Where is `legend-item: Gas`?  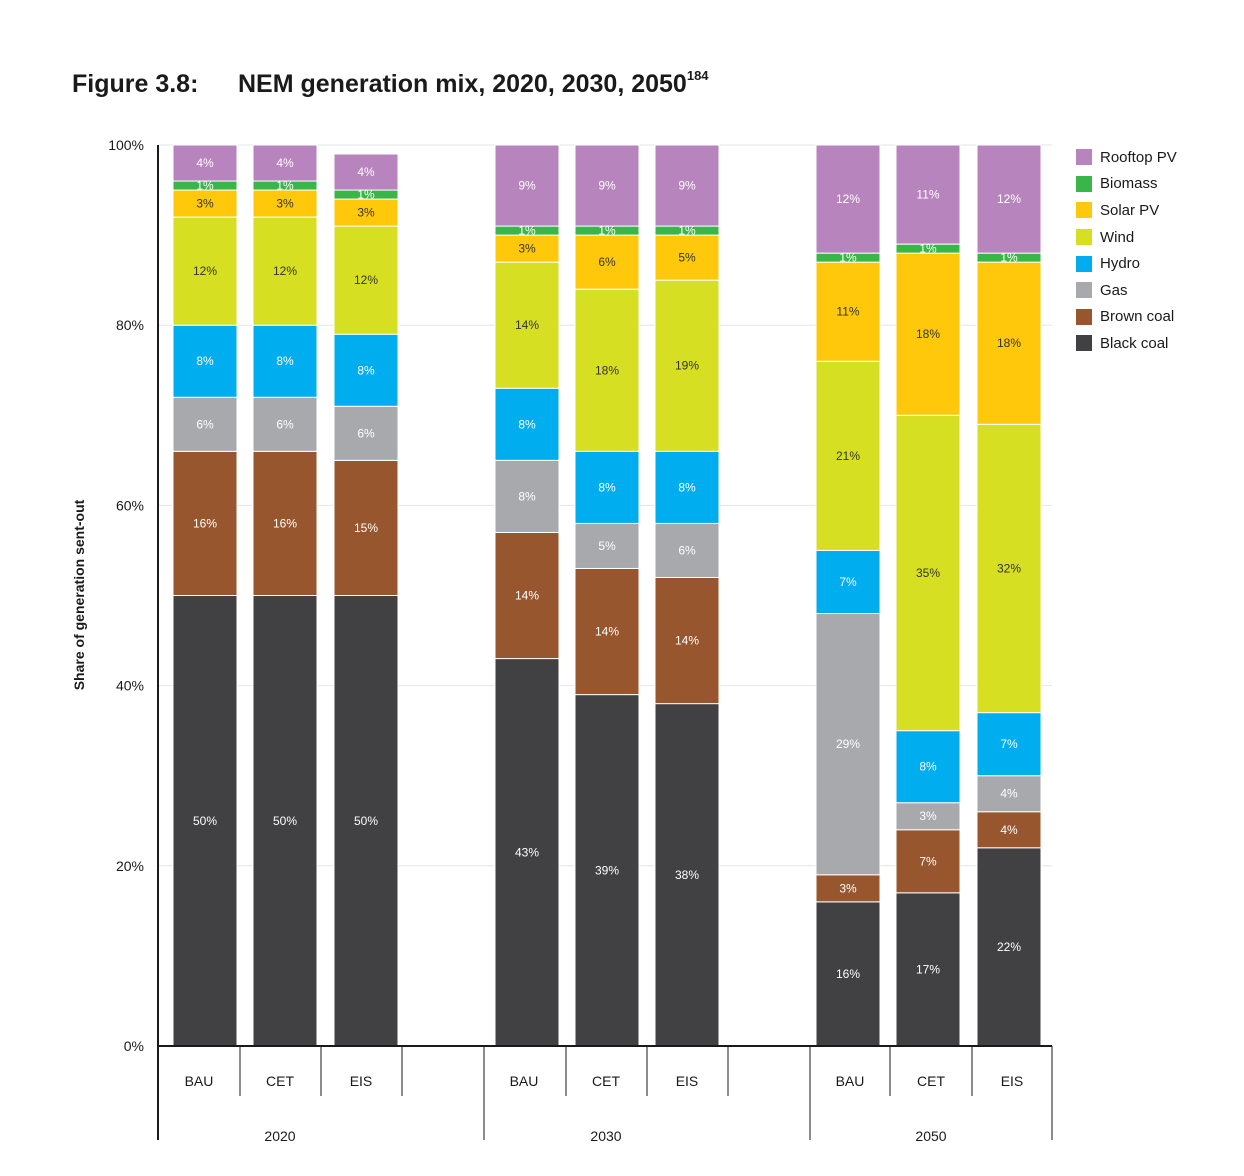
legend-item: Gas is located at coordinates (1126, 290).